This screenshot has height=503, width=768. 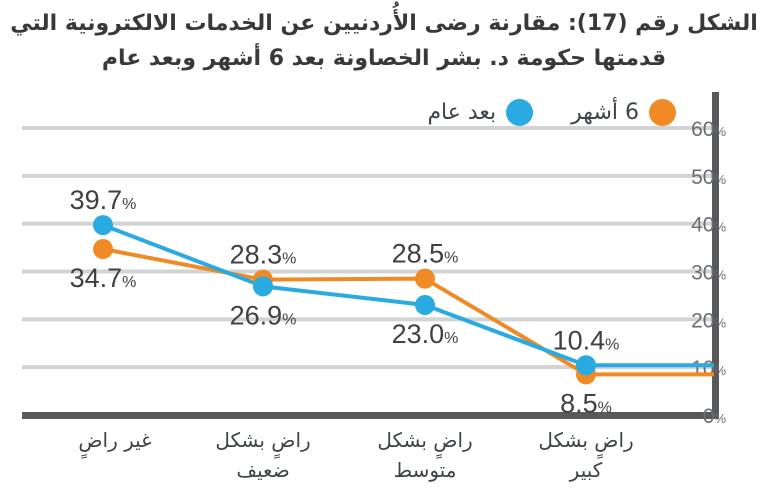 I want to click on y-tick-label: 50%, so click(x=708, y=177).